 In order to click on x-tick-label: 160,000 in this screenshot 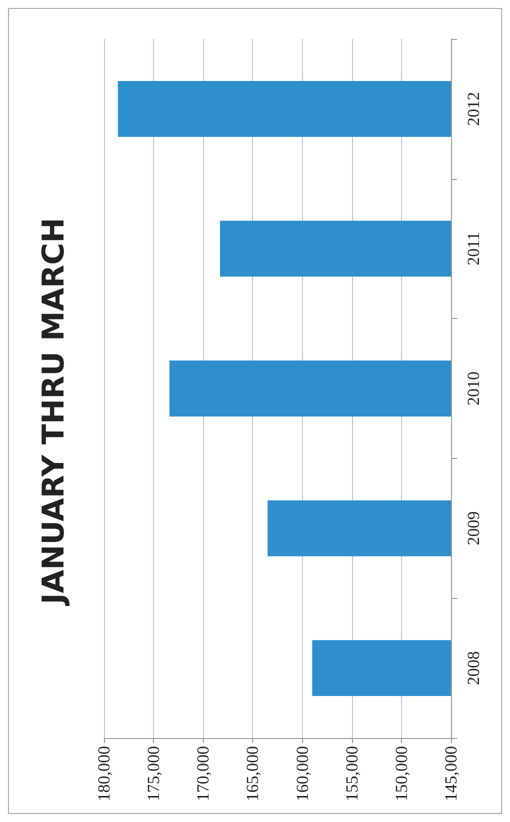, I will do `click(302, 774)`.